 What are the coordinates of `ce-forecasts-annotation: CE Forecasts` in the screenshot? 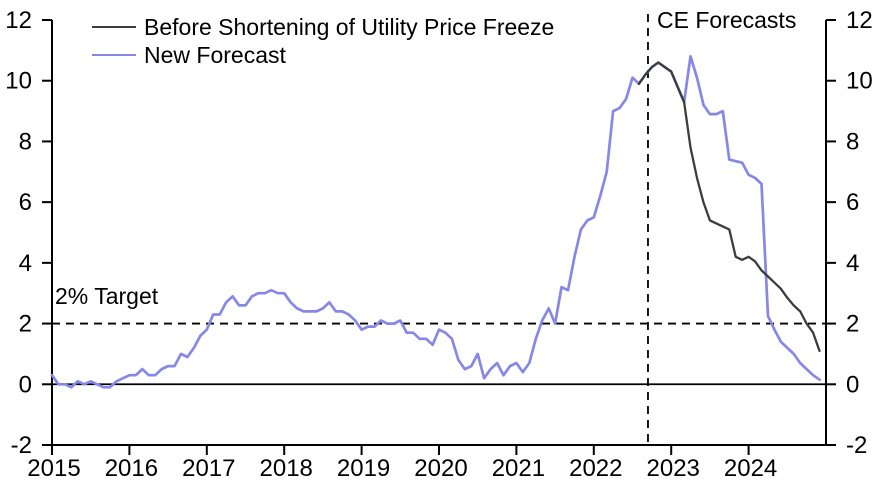 It's located at (727, 20).